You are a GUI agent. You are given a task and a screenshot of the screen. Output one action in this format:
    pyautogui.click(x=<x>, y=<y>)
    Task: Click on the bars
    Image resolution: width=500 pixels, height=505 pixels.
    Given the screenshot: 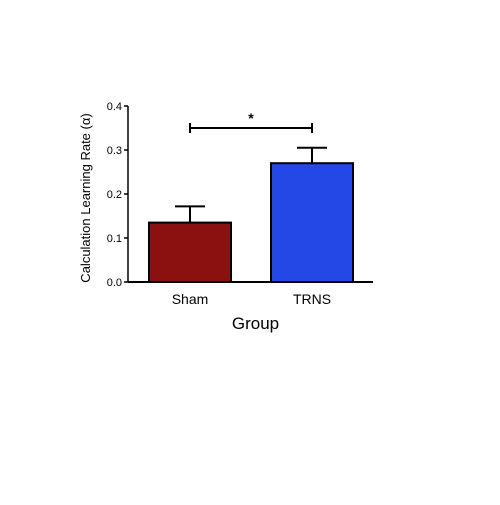 What is the action you would take?
    pyautogui.click(x=251, y=223)
    